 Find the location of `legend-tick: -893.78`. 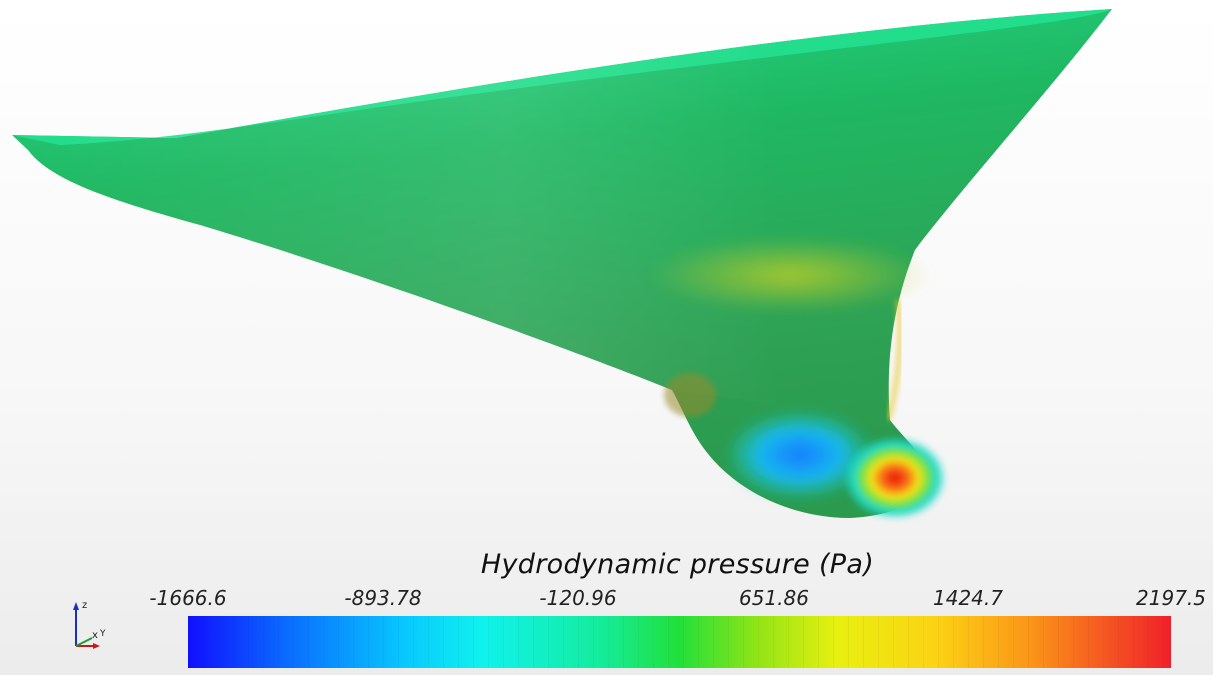

legend-tick: -893.78 is located at coordinates (383, 598).